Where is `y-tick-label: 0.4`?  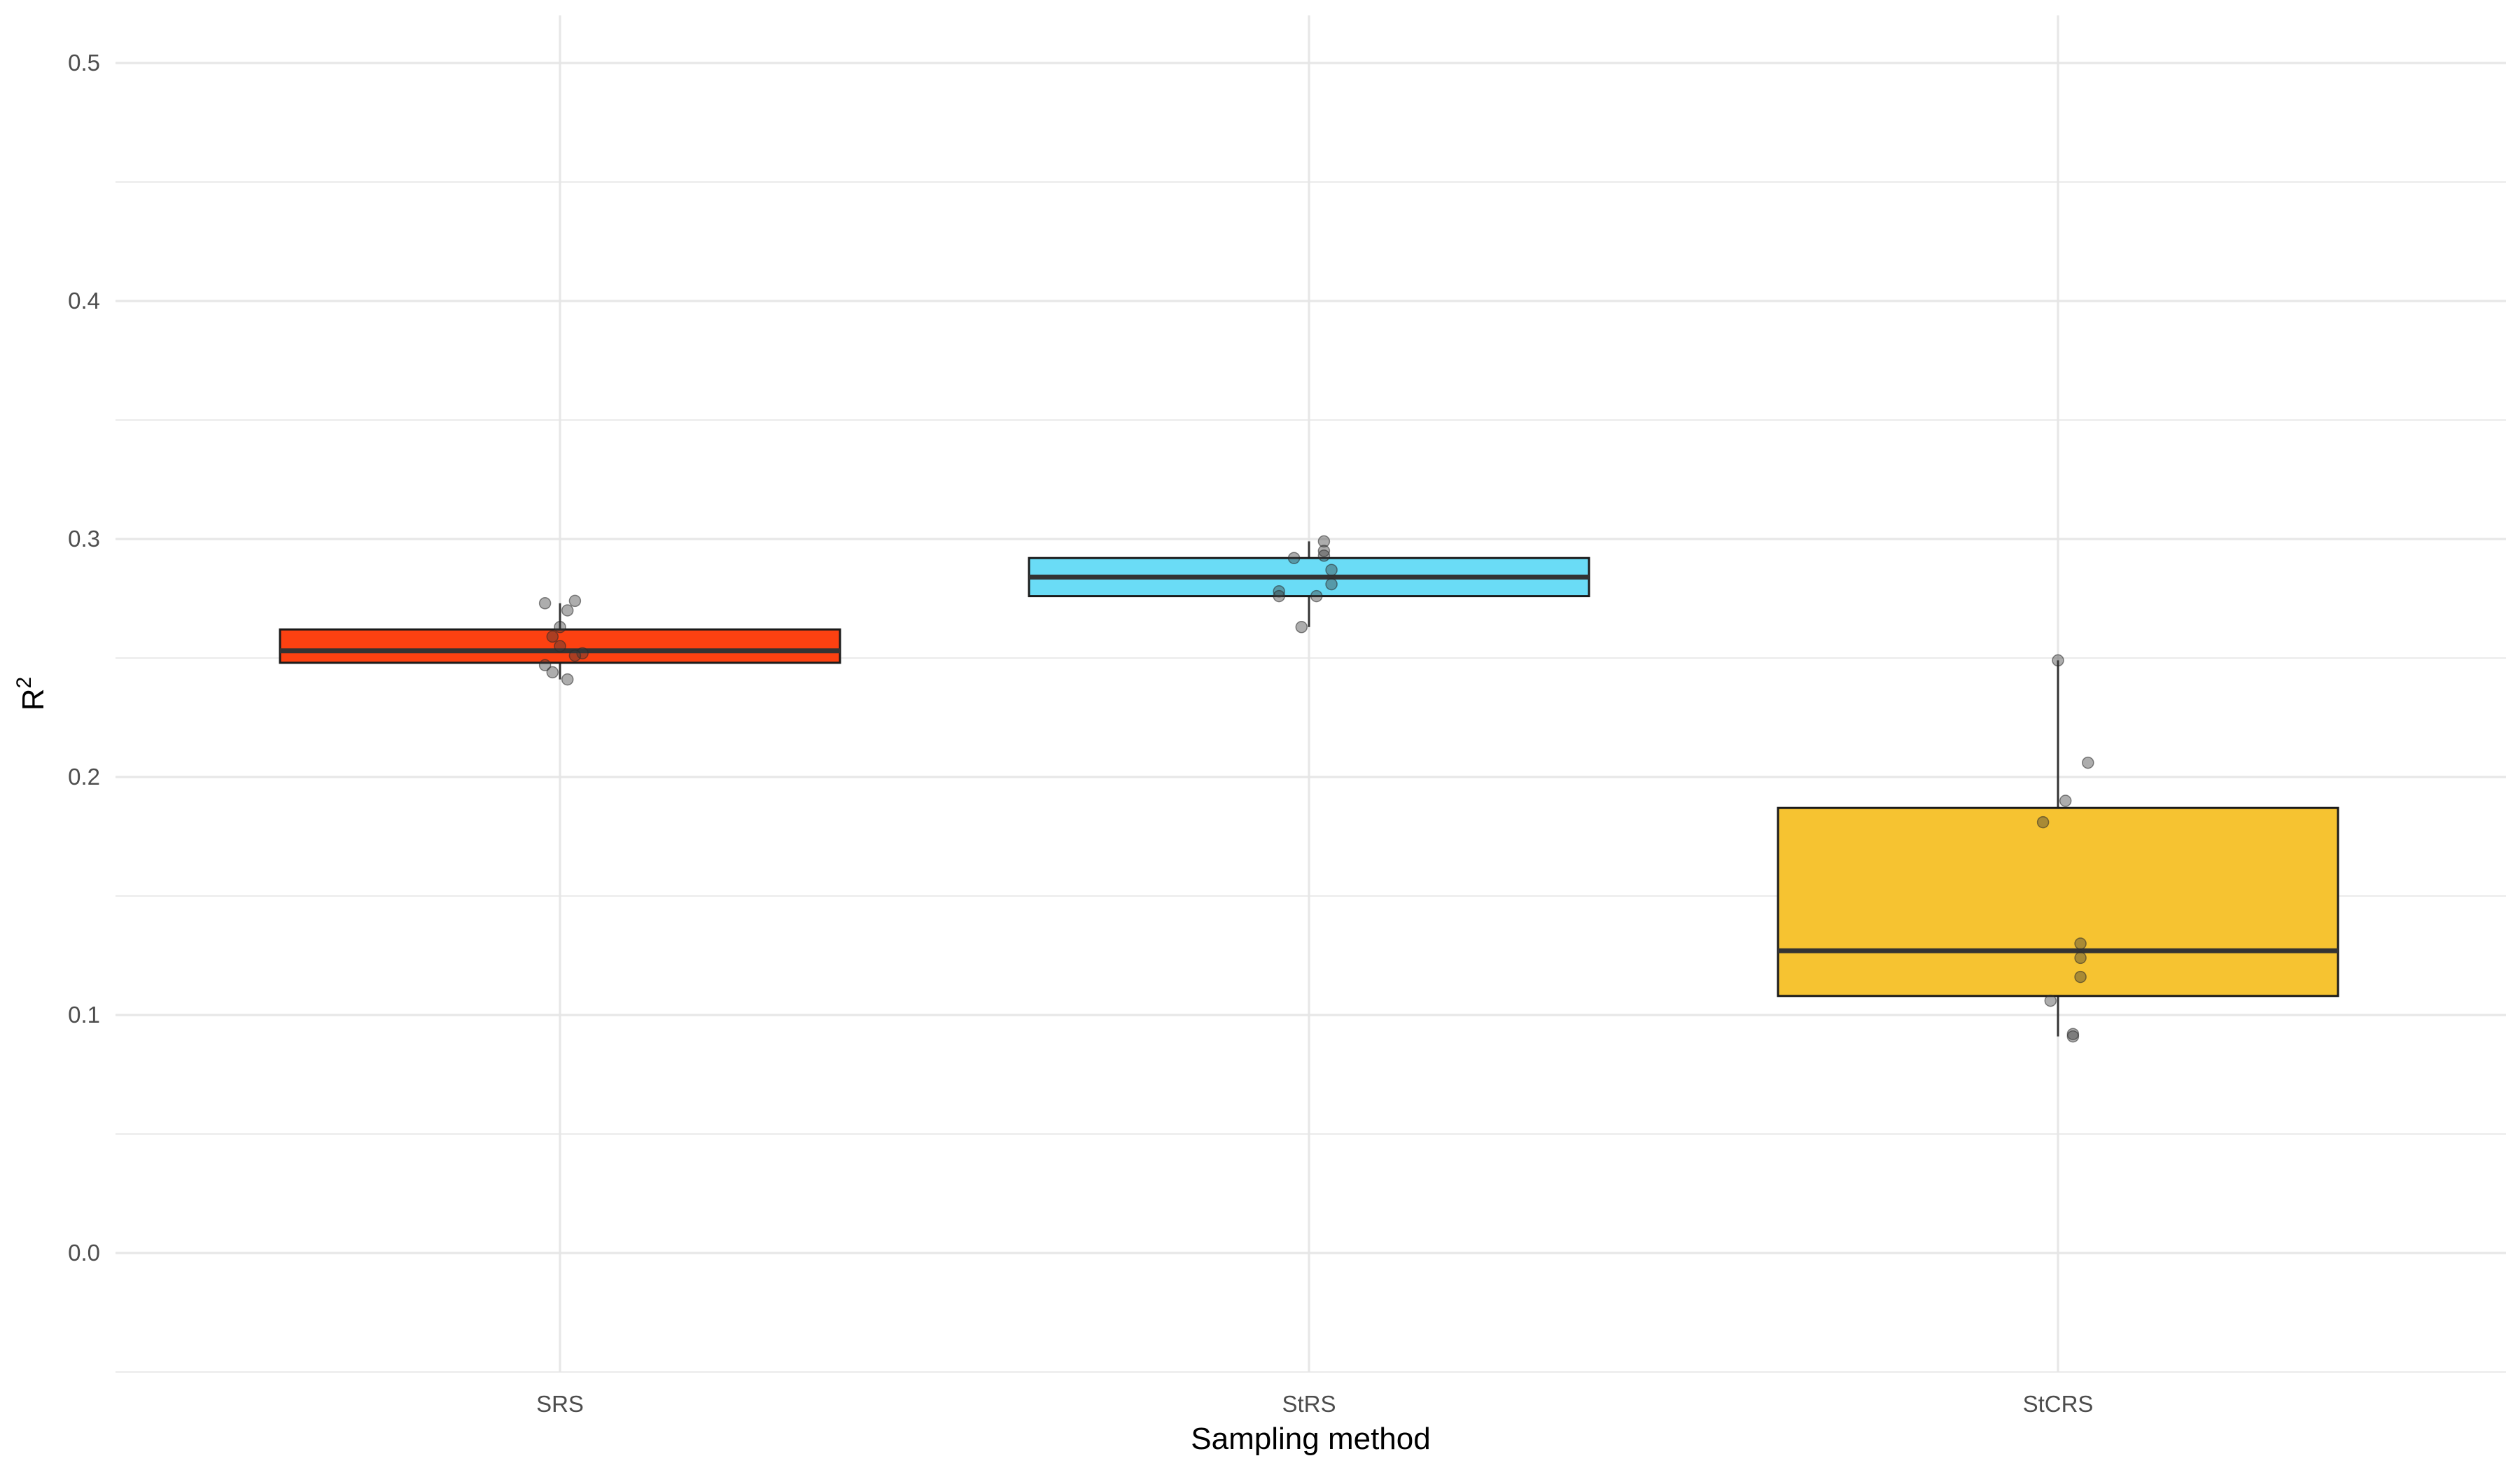 y-tick-label: 0.4 is located at coordinates (84, 301).